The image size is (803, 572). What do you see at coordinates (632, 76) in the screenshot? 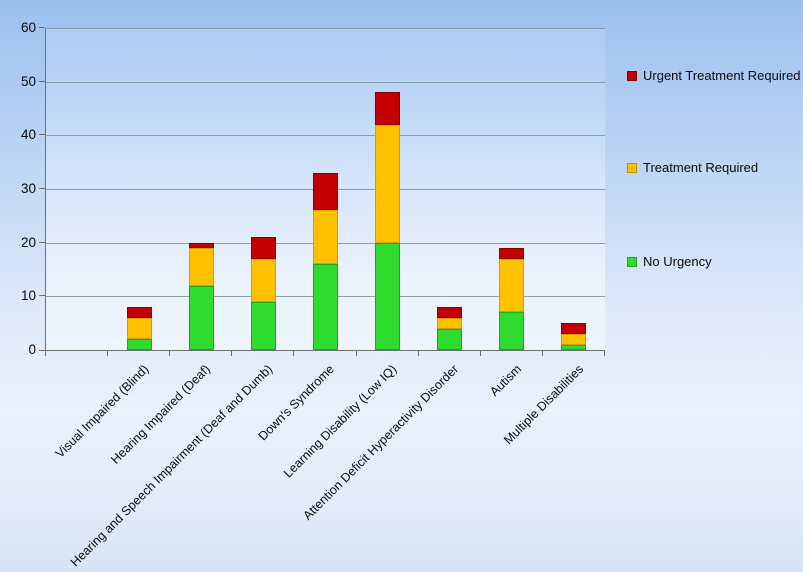
I see `urgent-treatment-required-swatch-icon` at bounding box center [632, 76].